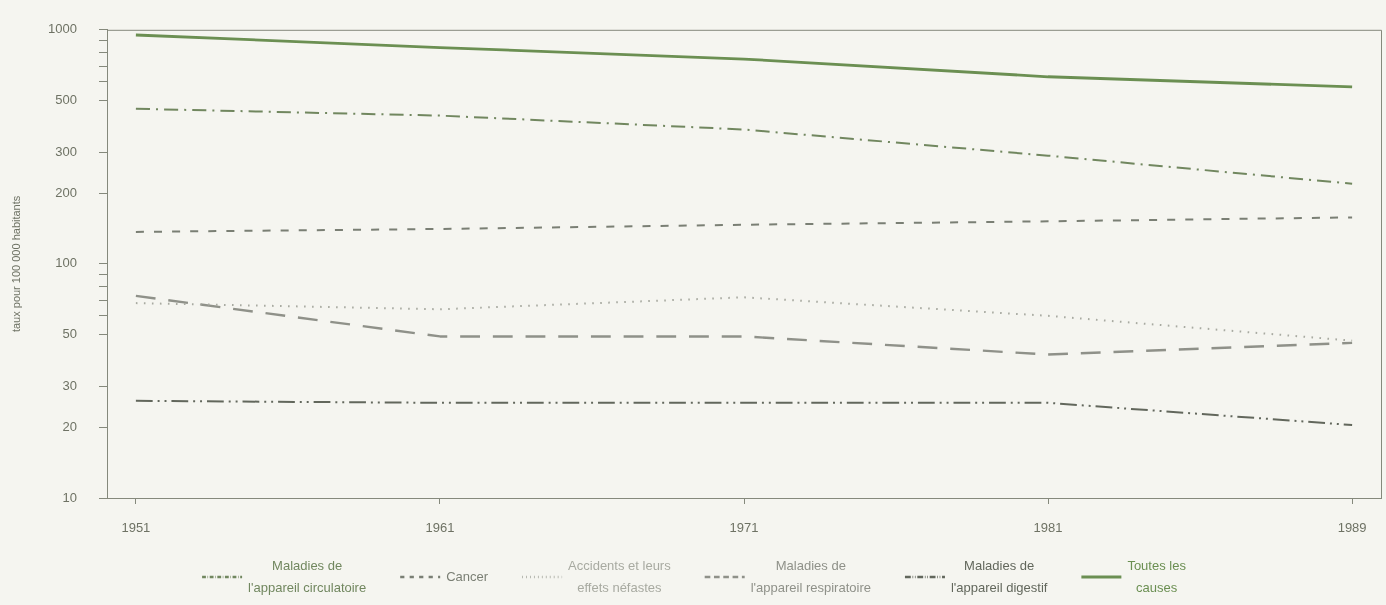 The width and height of the screenshot is (1386, 605). I want to click on legend-label: Accidents et leurs effets néfastes, so click(620, 576).